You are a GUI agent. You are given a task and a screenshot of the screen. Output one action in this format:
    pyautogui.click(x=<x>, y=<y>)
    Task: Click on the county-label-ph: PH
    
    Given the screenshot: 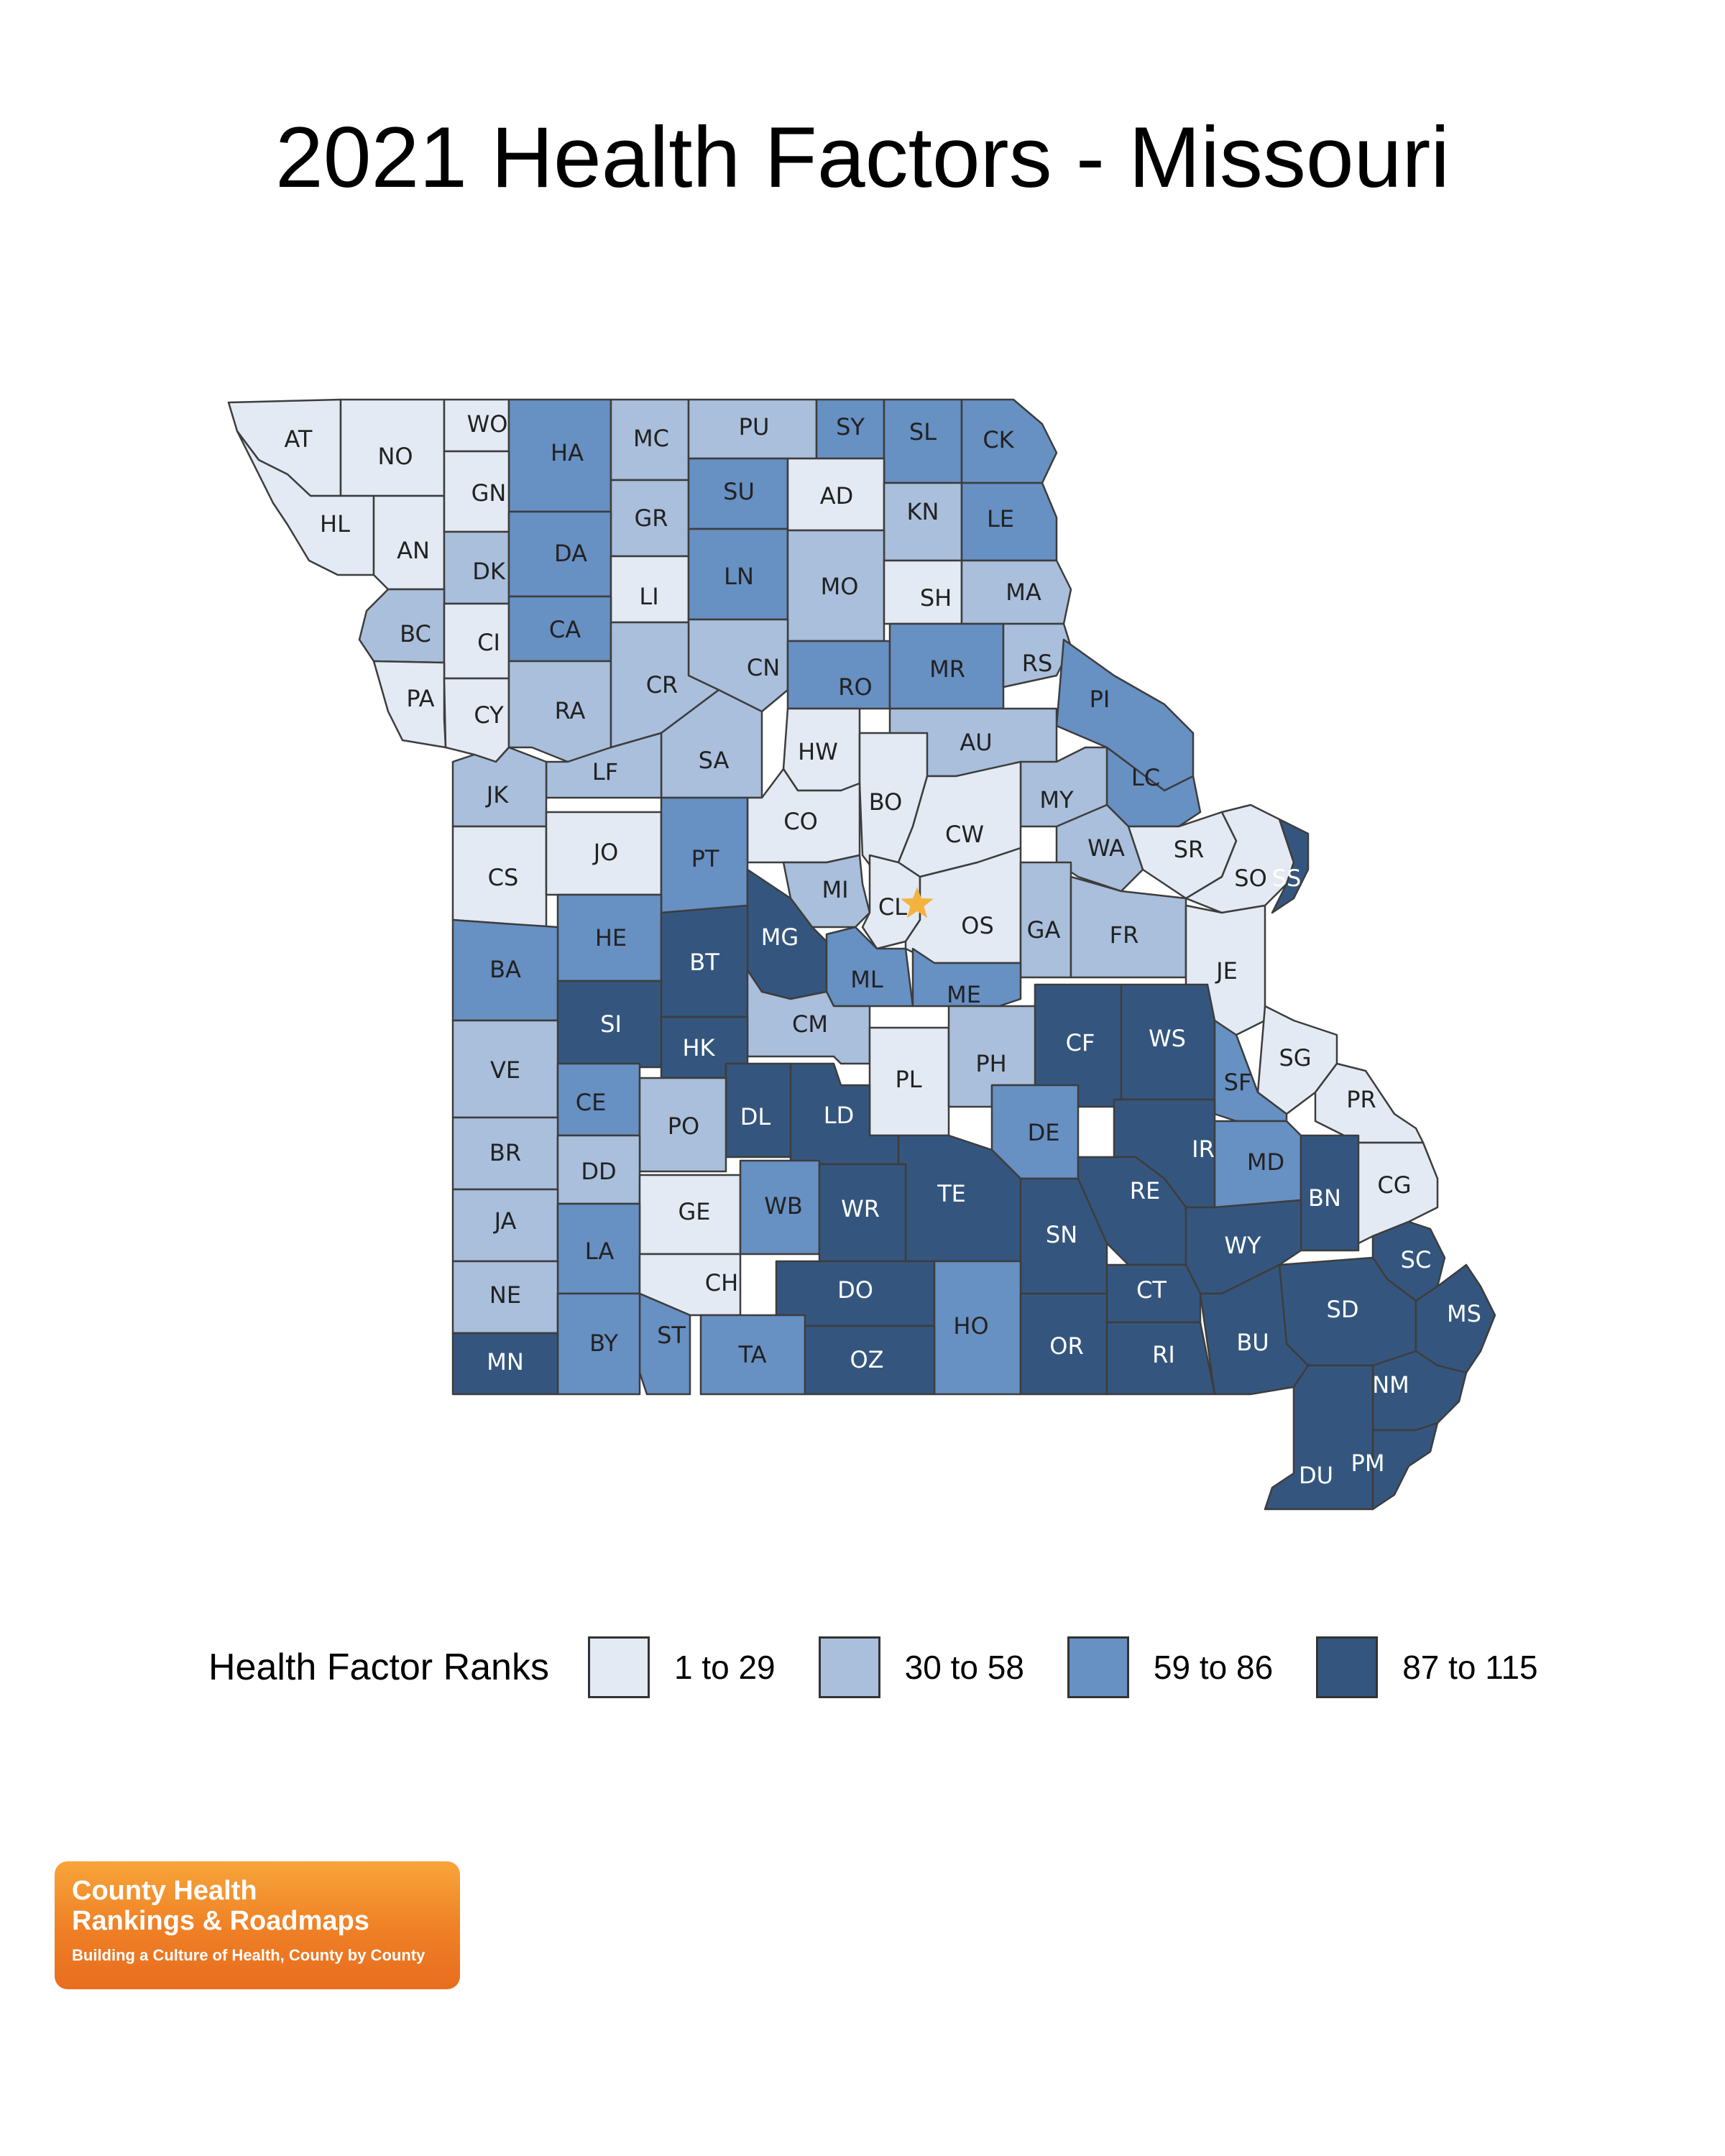 What is the action you would take?
    pyautogui.click(x=990, y=1063)
    